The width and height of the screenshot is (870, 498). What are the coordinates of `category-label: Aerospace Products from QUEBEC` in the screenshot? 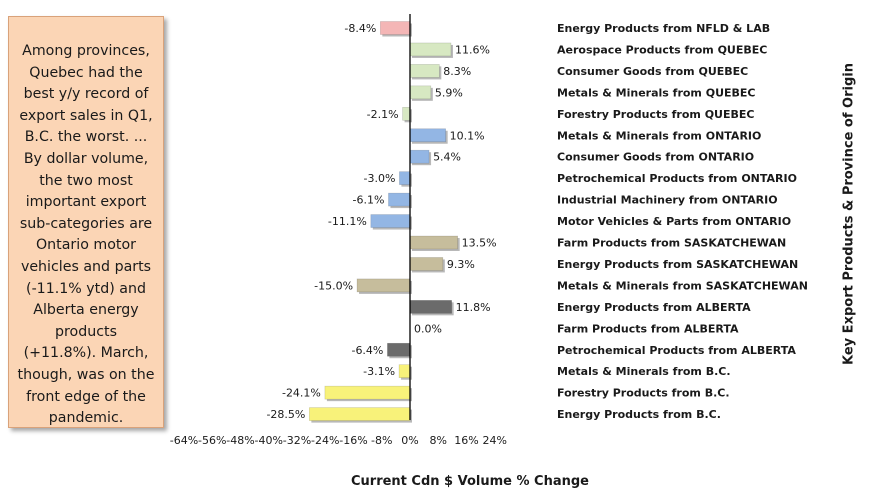 It's located at (662, 49).